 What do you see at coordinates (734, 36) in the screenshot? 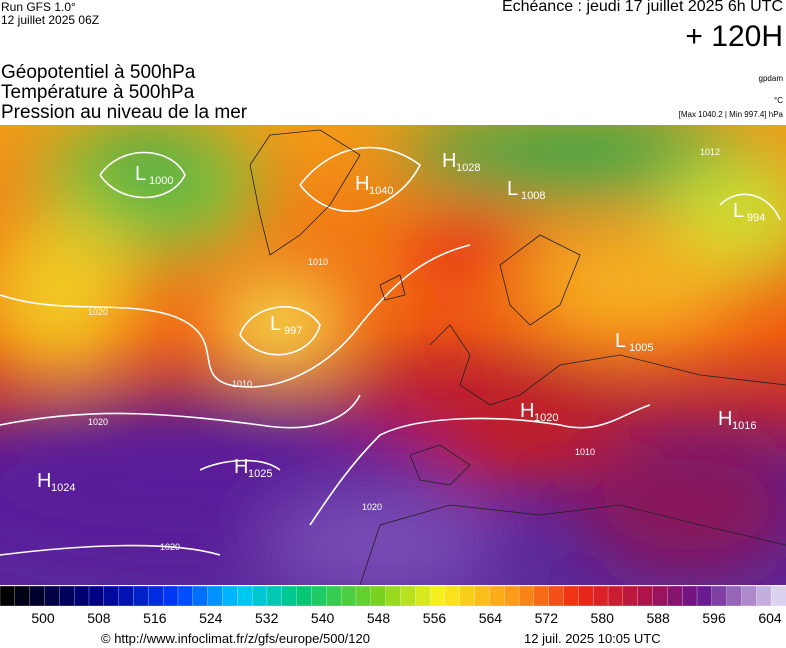
I see `lead-time: + 120H` at bounding box center [734, 36].